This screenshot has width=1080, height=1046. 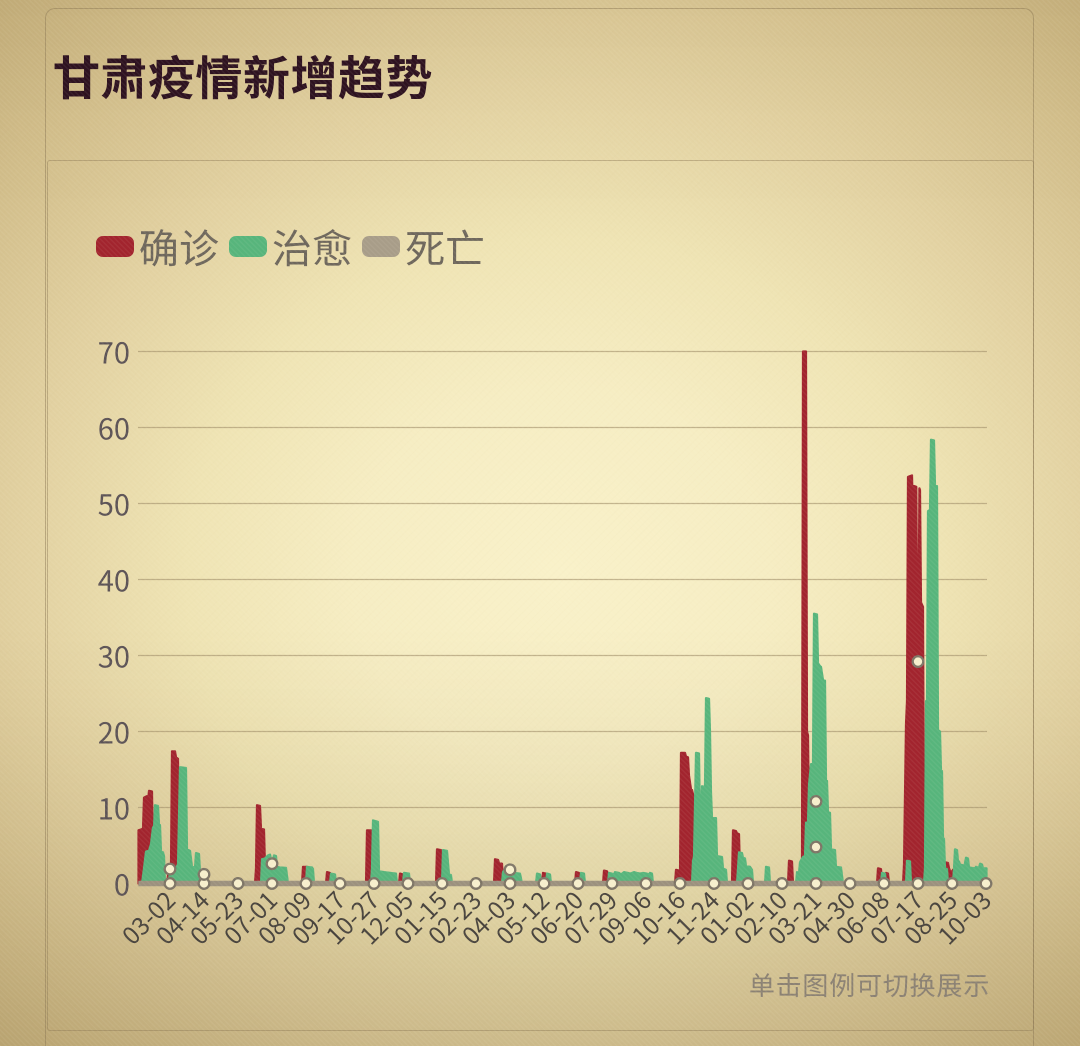 I want to click on y-tick-label-70: 70, so click(x=114, y=352).